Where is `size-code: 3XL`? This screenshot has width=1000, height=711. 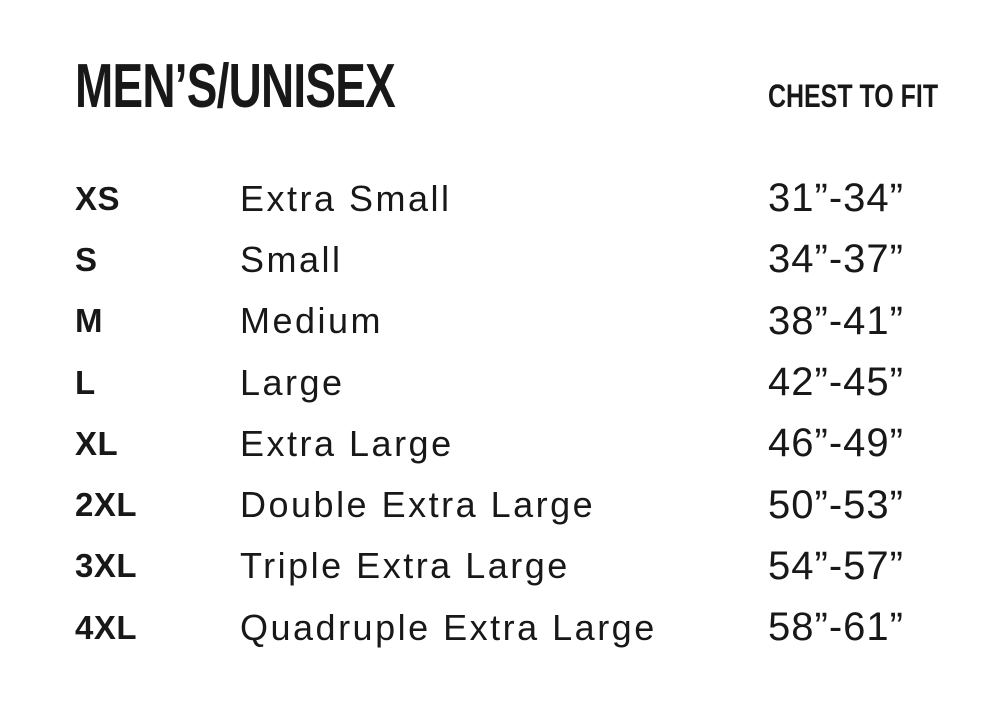
size-code: 3XL is located at coordinates (106, 566).